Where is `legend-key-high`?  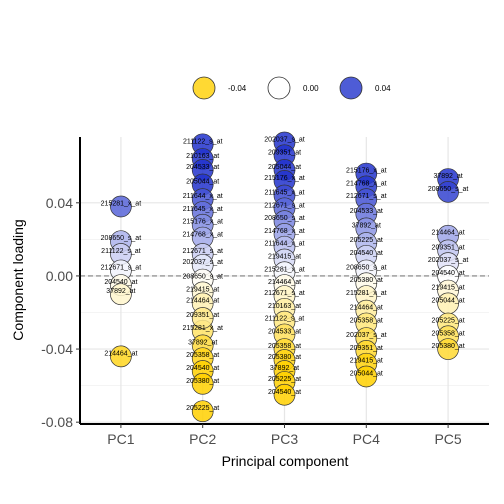
legend-key-high is located at coordinates (351, 88).